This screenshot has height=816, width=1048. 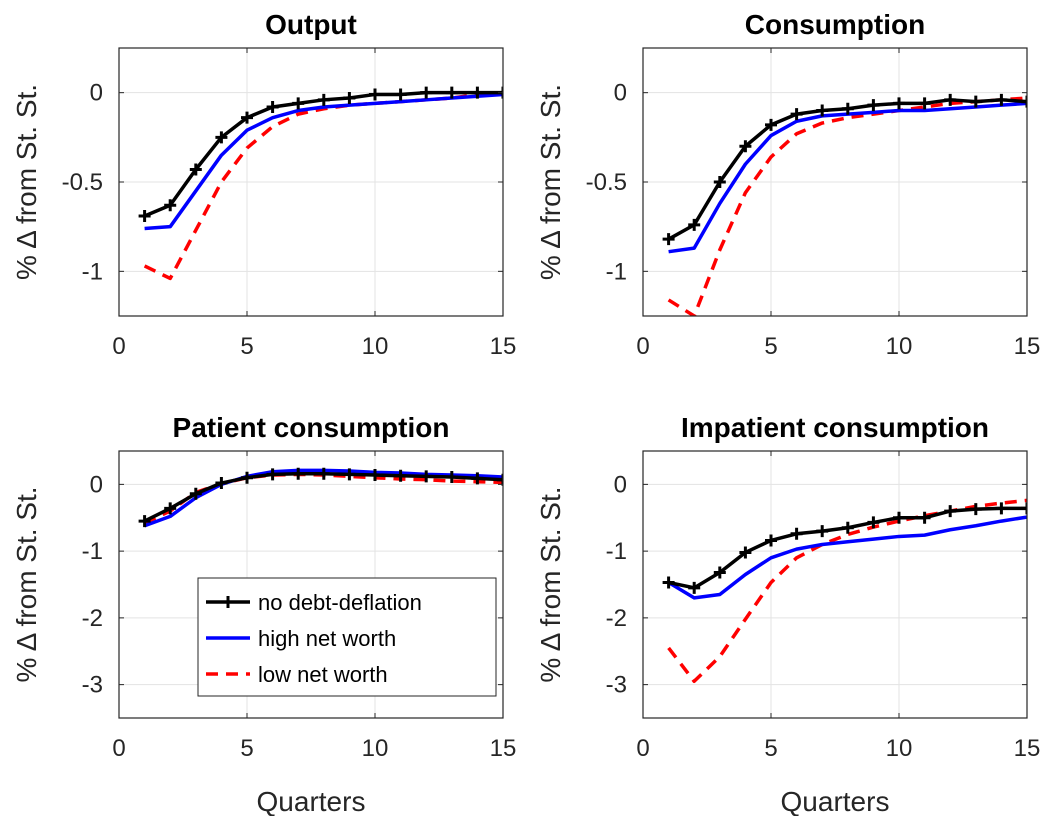 I want to click on chart-title: Output, so click(x=311, y=24).